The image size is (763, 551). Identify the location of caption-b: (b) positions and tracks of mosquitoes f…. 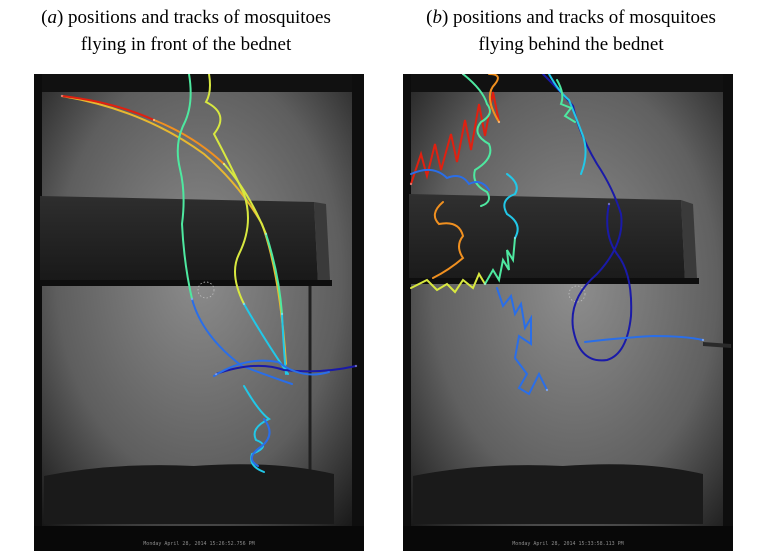
(571, 31).